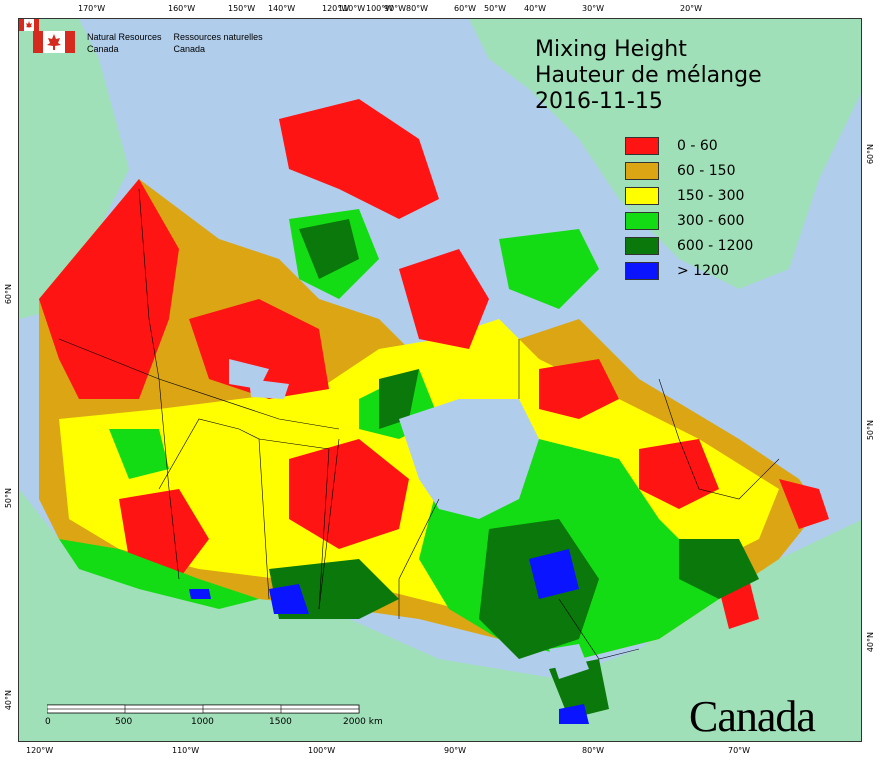 The width and height of the screenshot is (880, 760). Describe the element at coordinates (124, 722) in the screenshot. I see `scale-label: 500` at that location.